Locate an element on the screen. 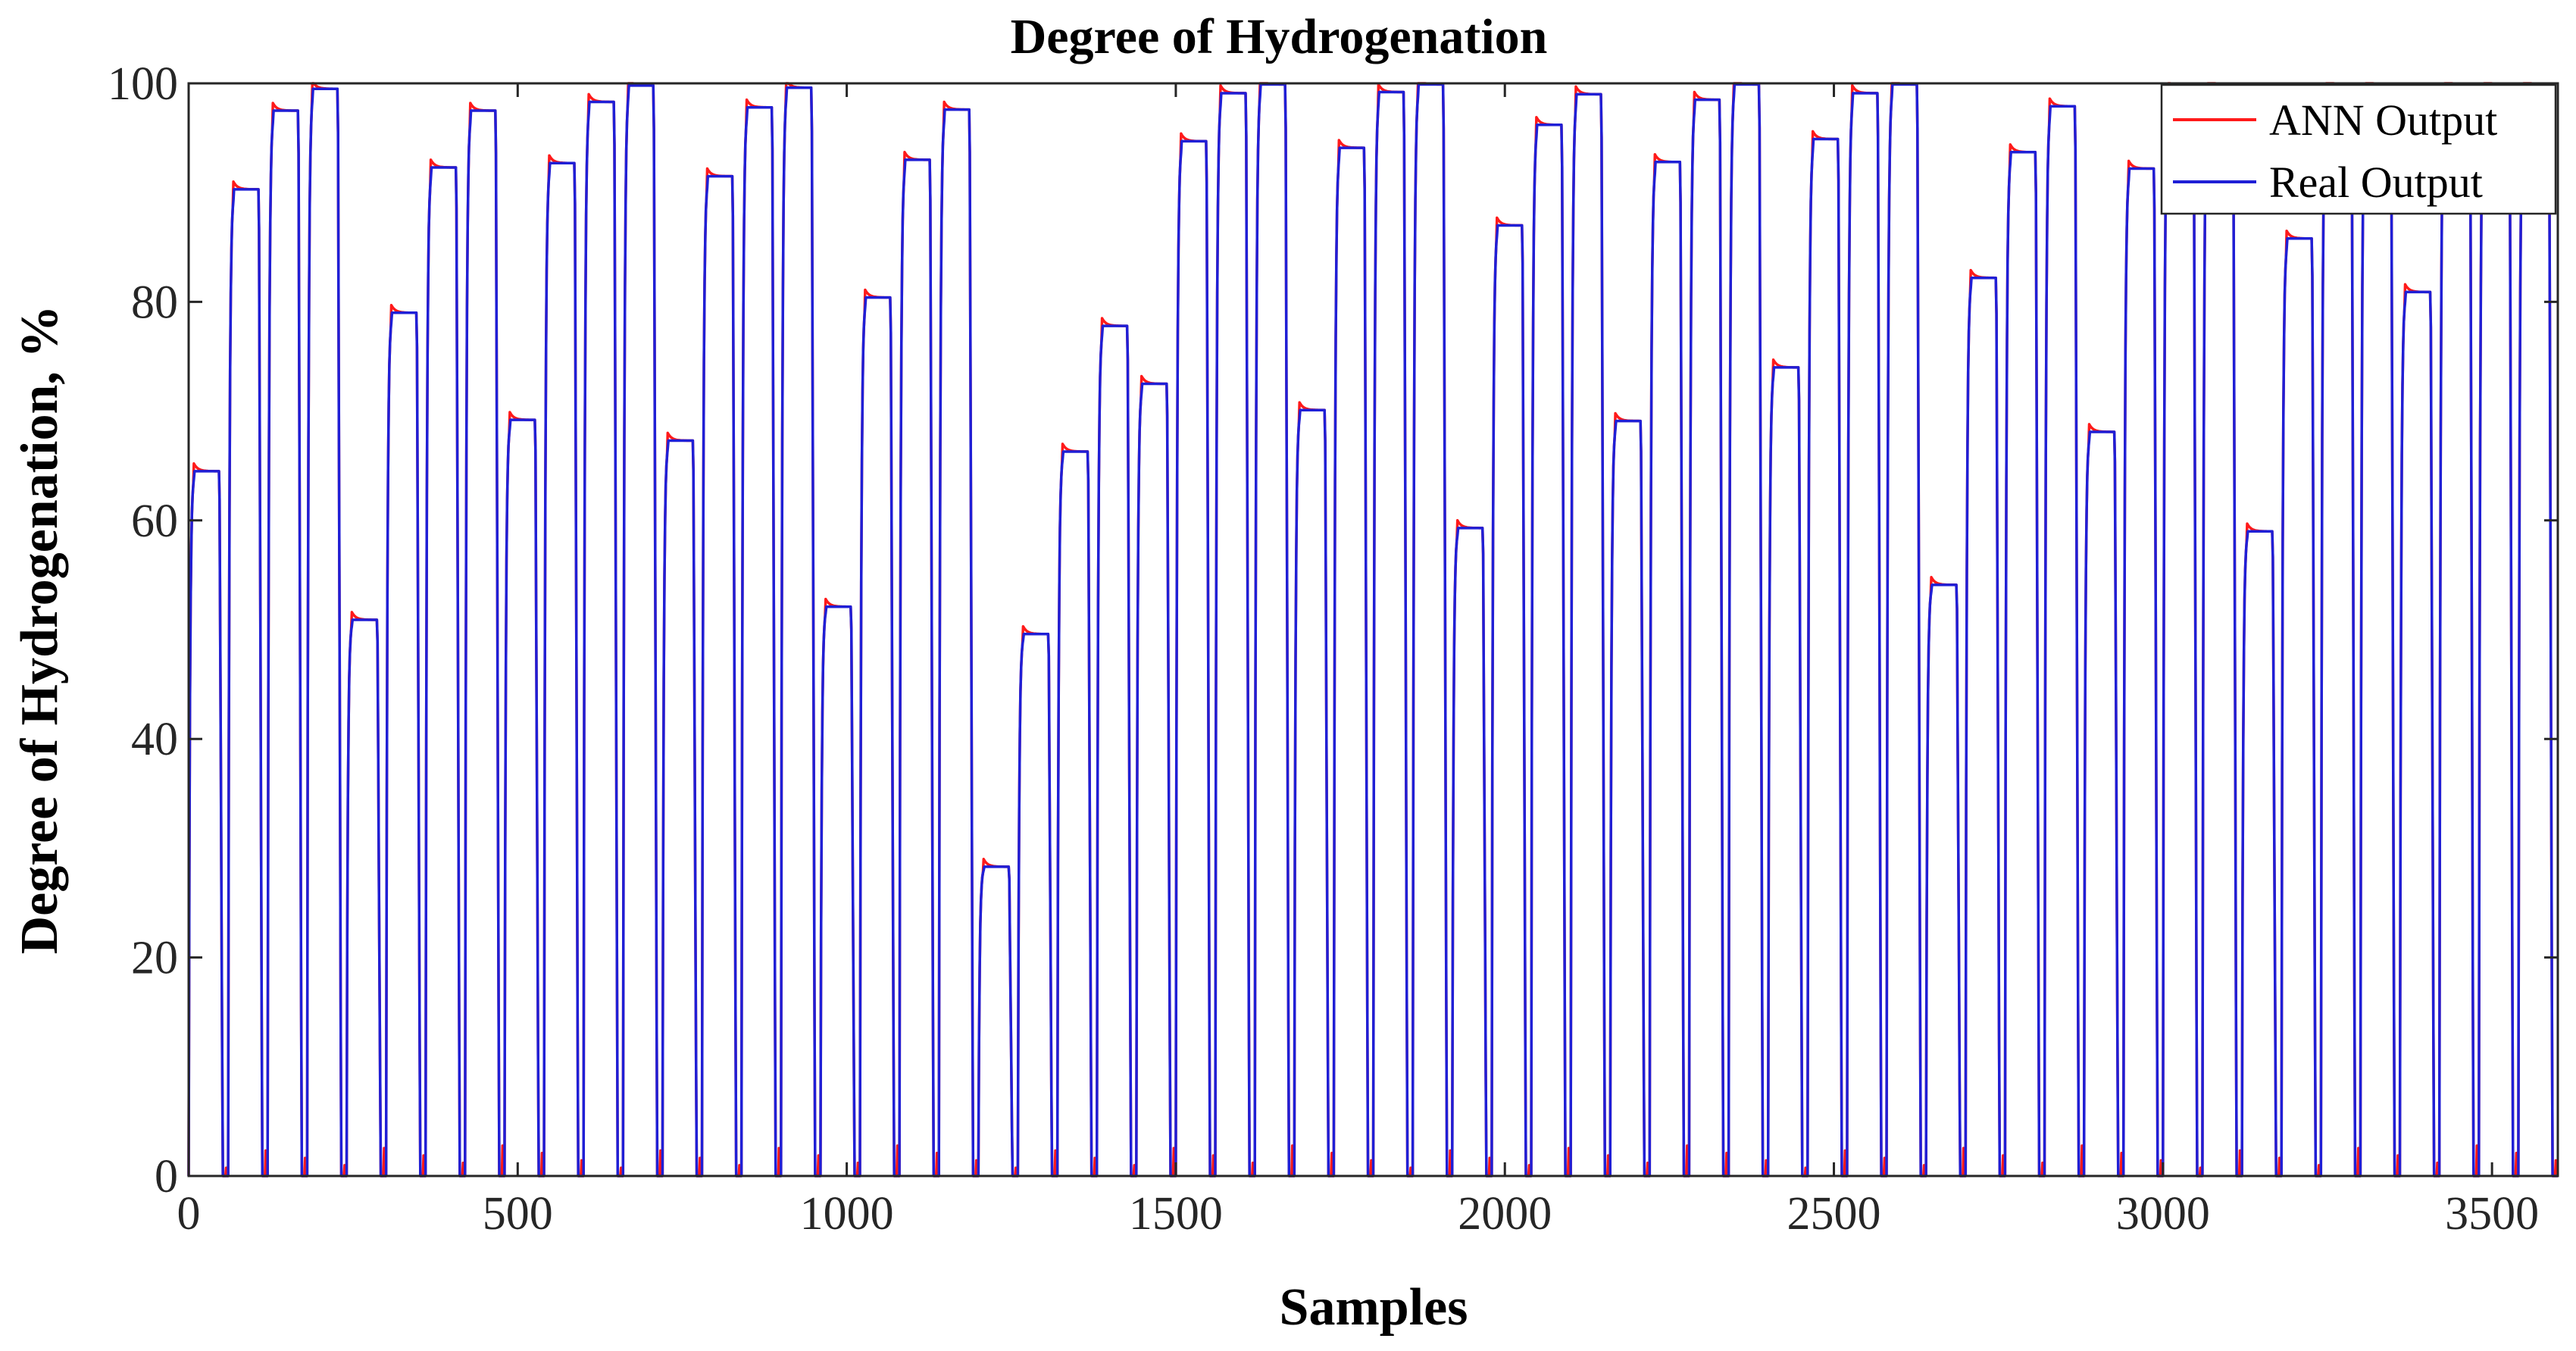 The height and width of the screenshot is (1351, 2576). y-tick-label: 80 is located at coordinates (155, 302).